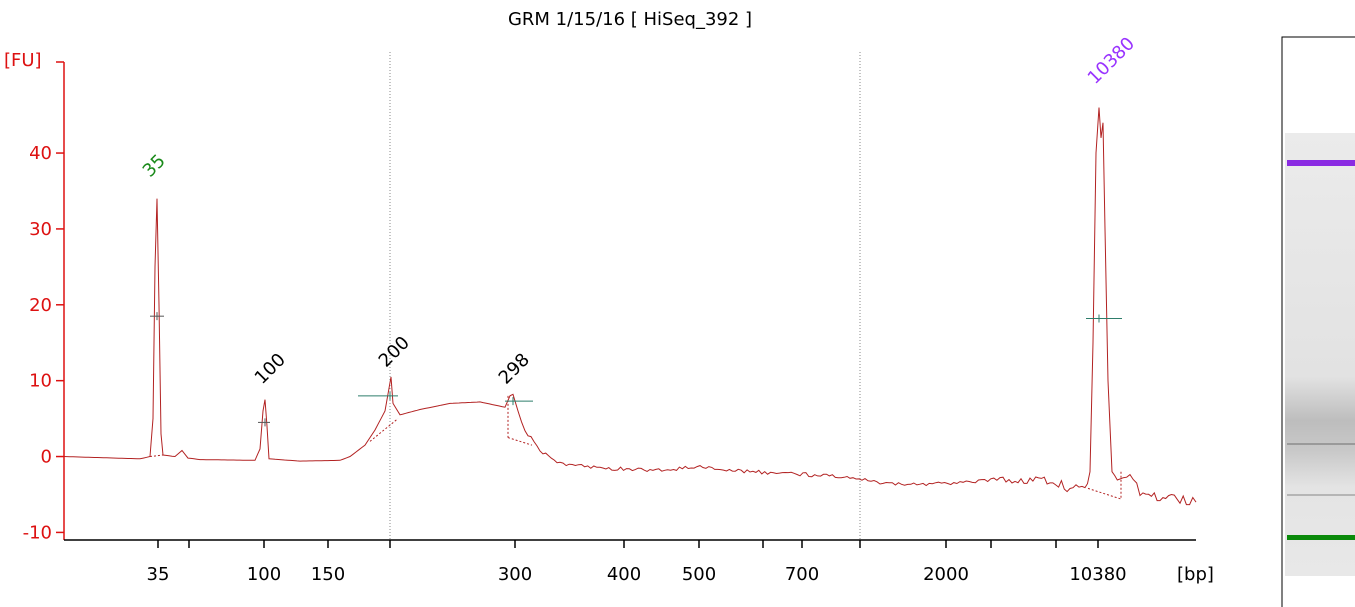 Image resolution: width=1355 pixels, height=607 pixels. I want to click on y-tick-label: 40, so click(40, 153).